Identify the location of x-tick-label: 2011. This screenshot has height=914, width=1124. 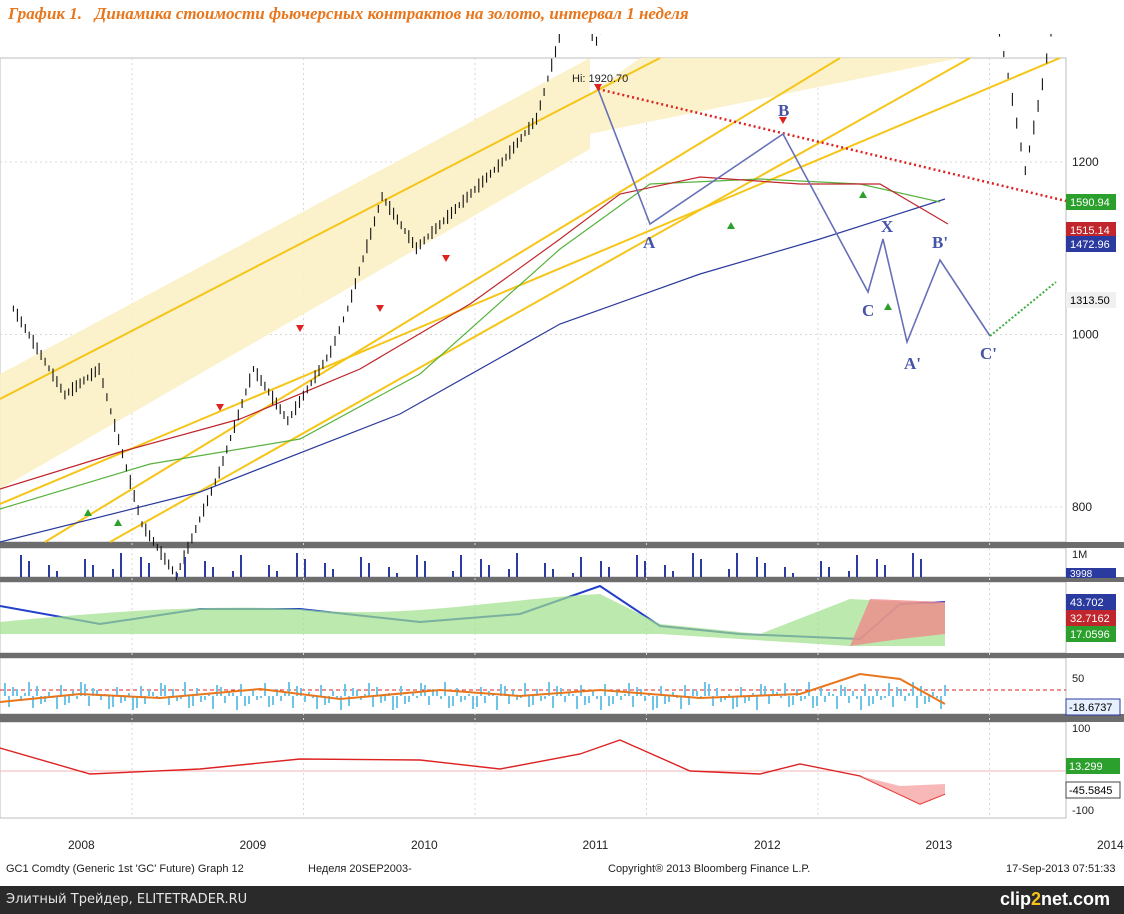
(596, 845).